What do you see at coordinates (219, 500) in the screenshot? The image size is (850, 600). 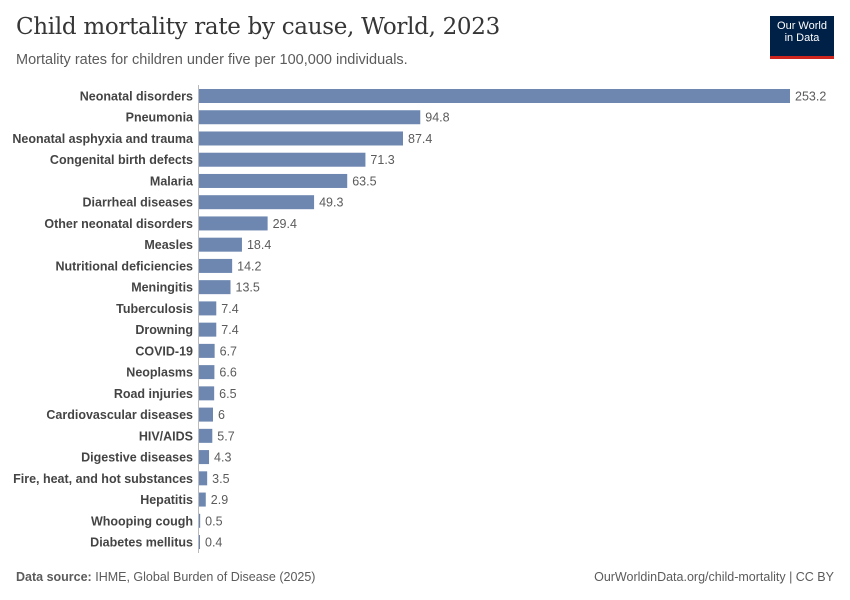 I see `value-label: 2.9` at bounding box center [219, 500].